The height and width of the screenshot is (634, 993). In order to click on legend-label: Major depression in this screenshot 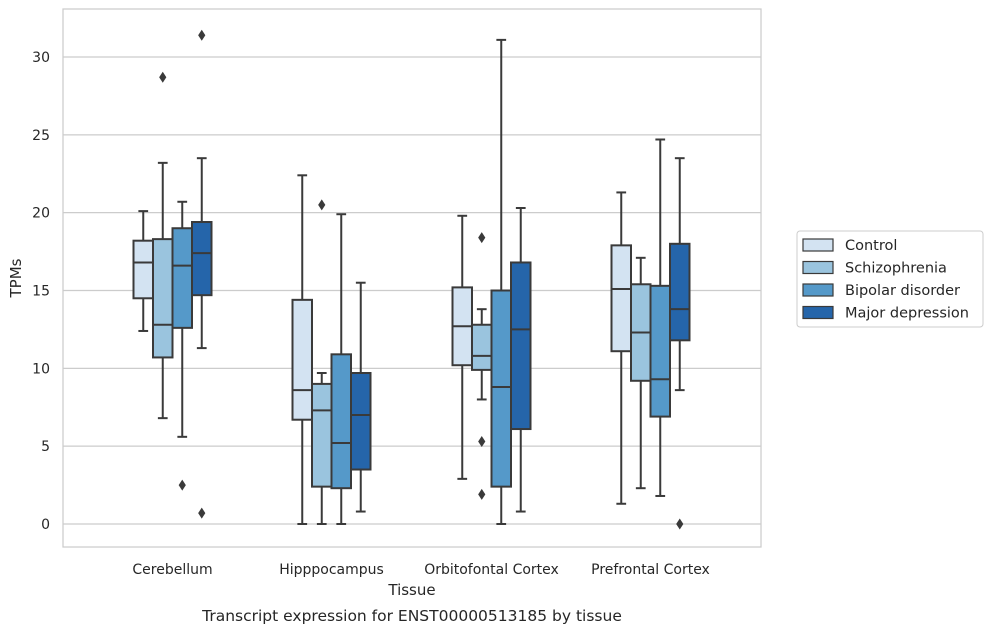, I will do `click(907, 314)`.